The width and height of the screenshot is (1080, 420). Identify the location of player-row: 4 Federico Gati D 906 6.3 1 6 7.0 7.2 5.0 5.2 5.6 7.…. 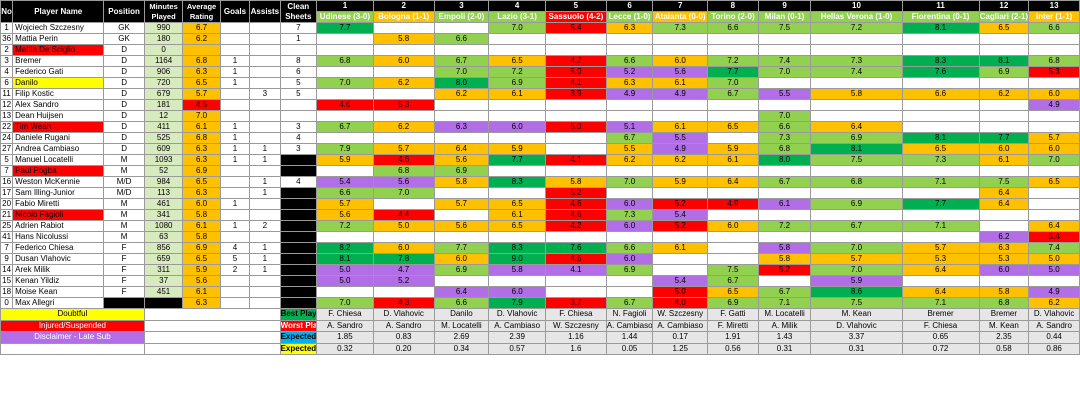
(540, 72).